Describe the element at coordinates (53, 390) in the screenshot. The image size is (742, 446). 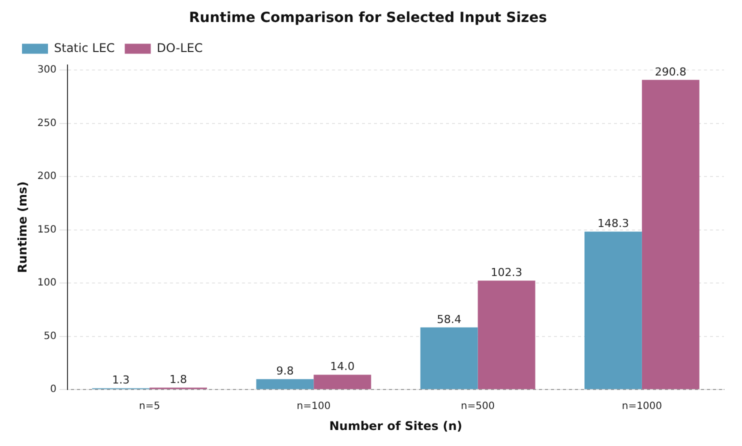
I see `y-tick-label: 0` at that location.